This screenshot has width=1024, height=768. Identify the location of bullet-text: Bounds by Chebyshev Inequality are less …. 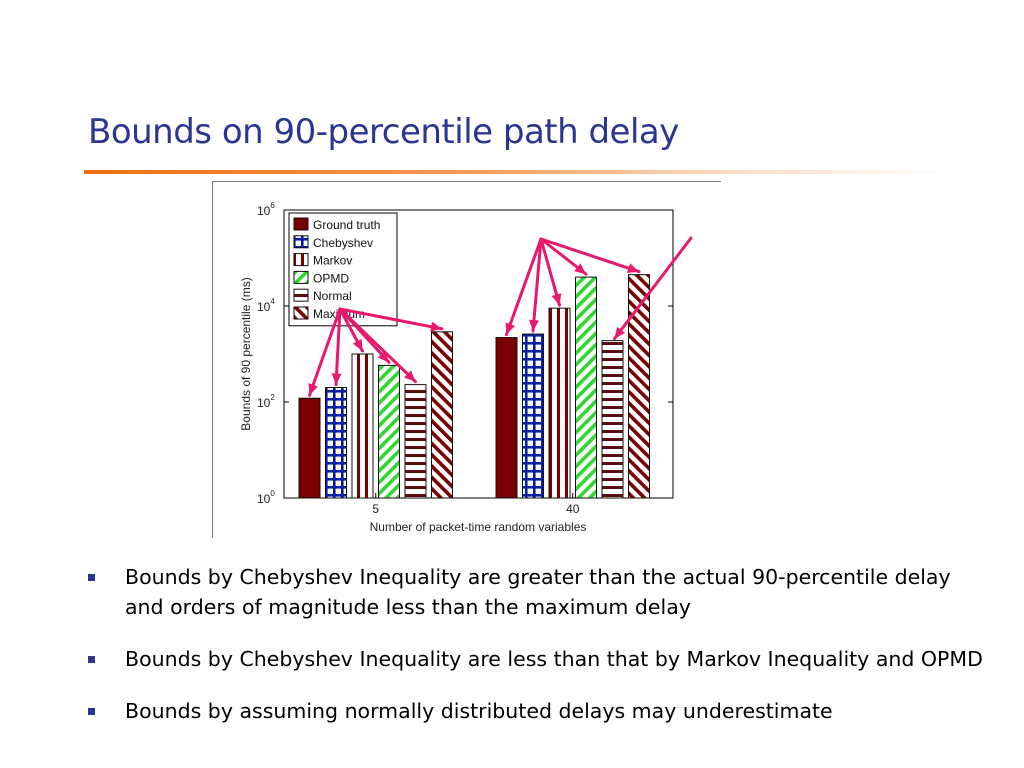
(554, 659).